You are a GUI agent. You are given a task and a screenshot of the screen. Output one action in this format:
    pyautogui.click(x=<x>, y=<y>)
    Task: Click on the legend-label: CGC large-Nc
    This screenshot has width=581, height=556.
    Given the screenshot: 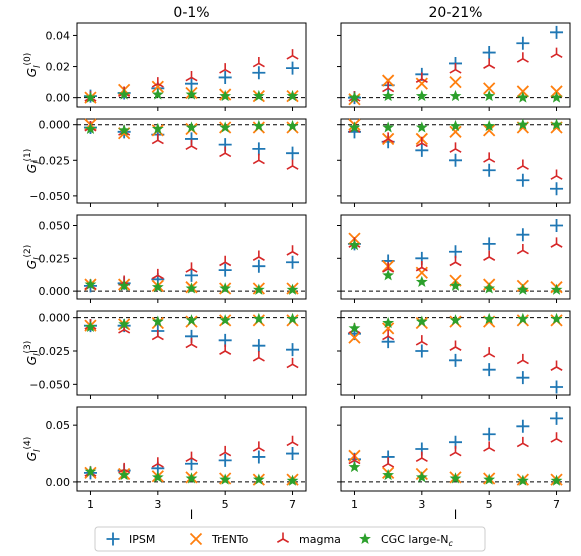 What is the action you would take?
    pyautogui.click(x=417, y=540)
    